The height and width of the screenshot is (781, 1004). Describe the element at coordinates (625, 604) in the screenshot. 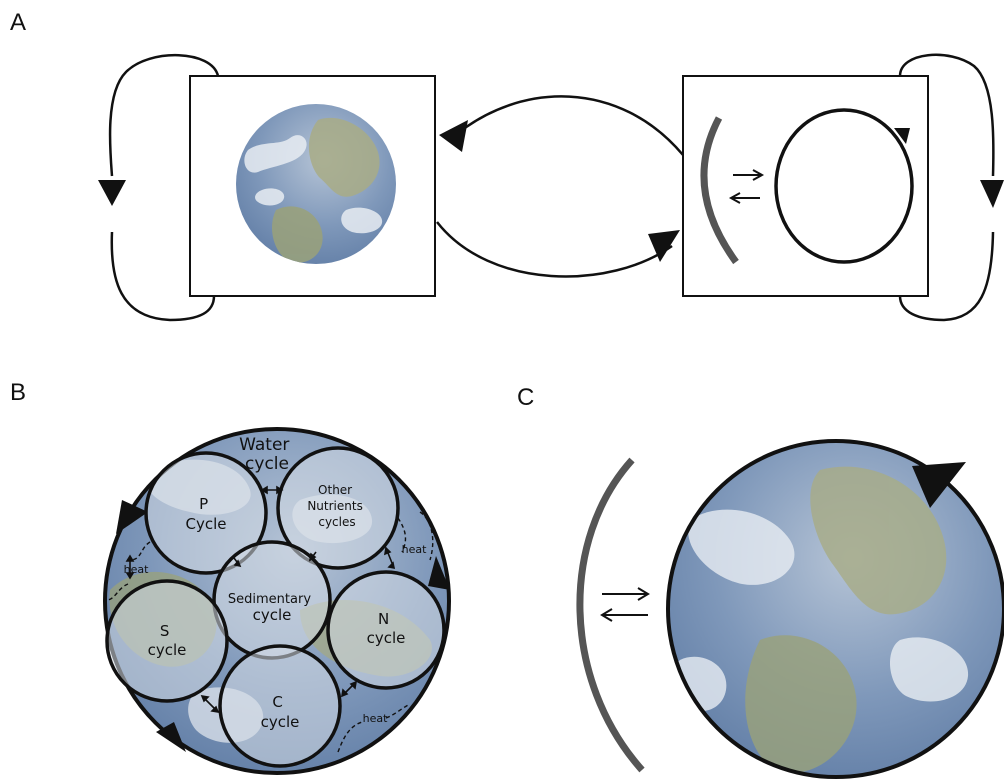

I see `exchange-arrows-c` at that location.